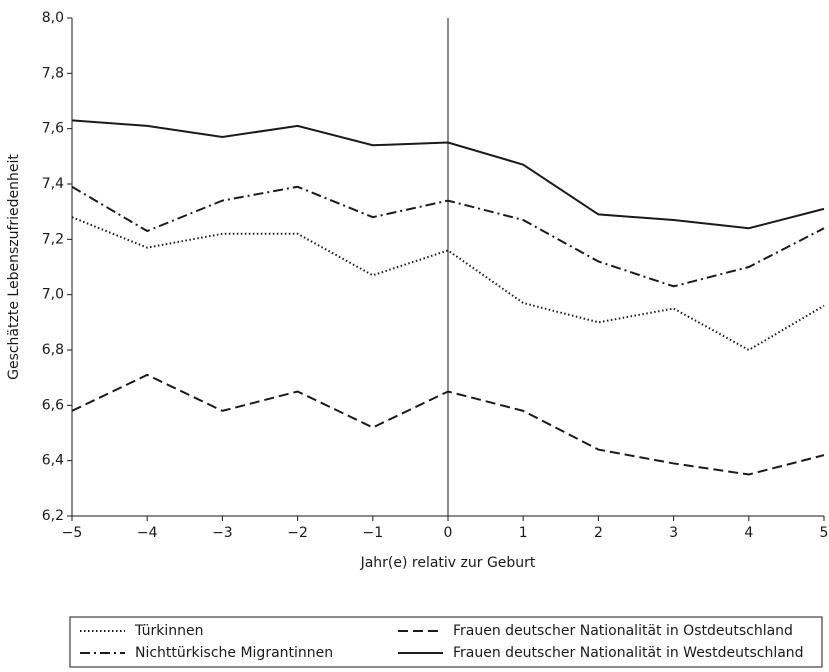 Image resolution: width=829 pixels, height=672 pixels. What do you see at coordinates (53, 461) in the screenshot?
I see `y-tick-label: 6,4` at bounding box center [53, 461].